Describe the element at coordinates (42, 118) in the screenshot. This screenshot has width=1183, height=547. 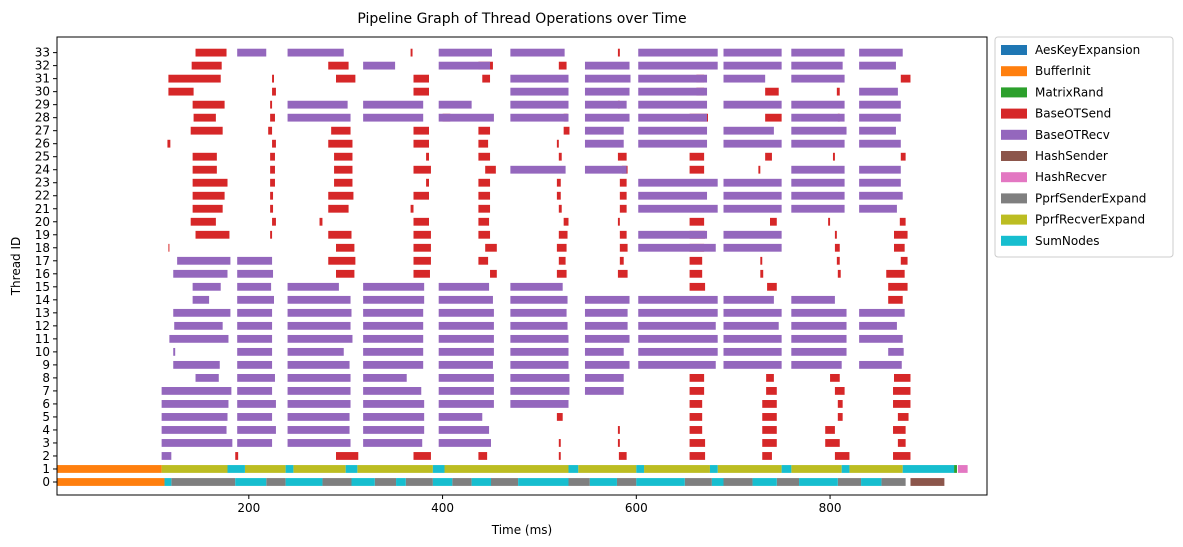
I see `y-tick-label: 28` at that location.